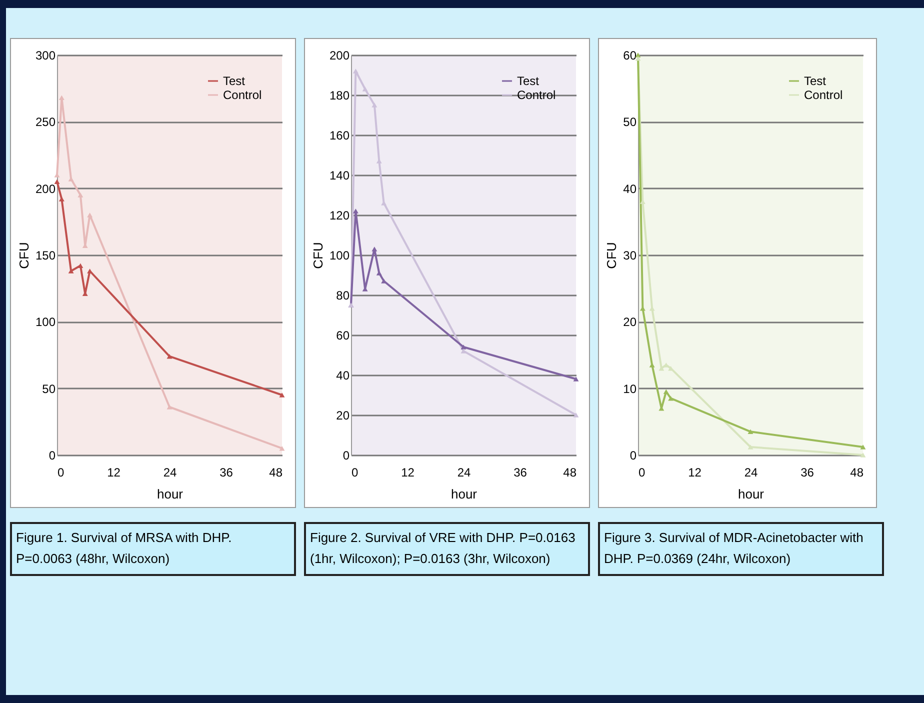  I want to click on y-tick-label: 10, so click(630, 389).